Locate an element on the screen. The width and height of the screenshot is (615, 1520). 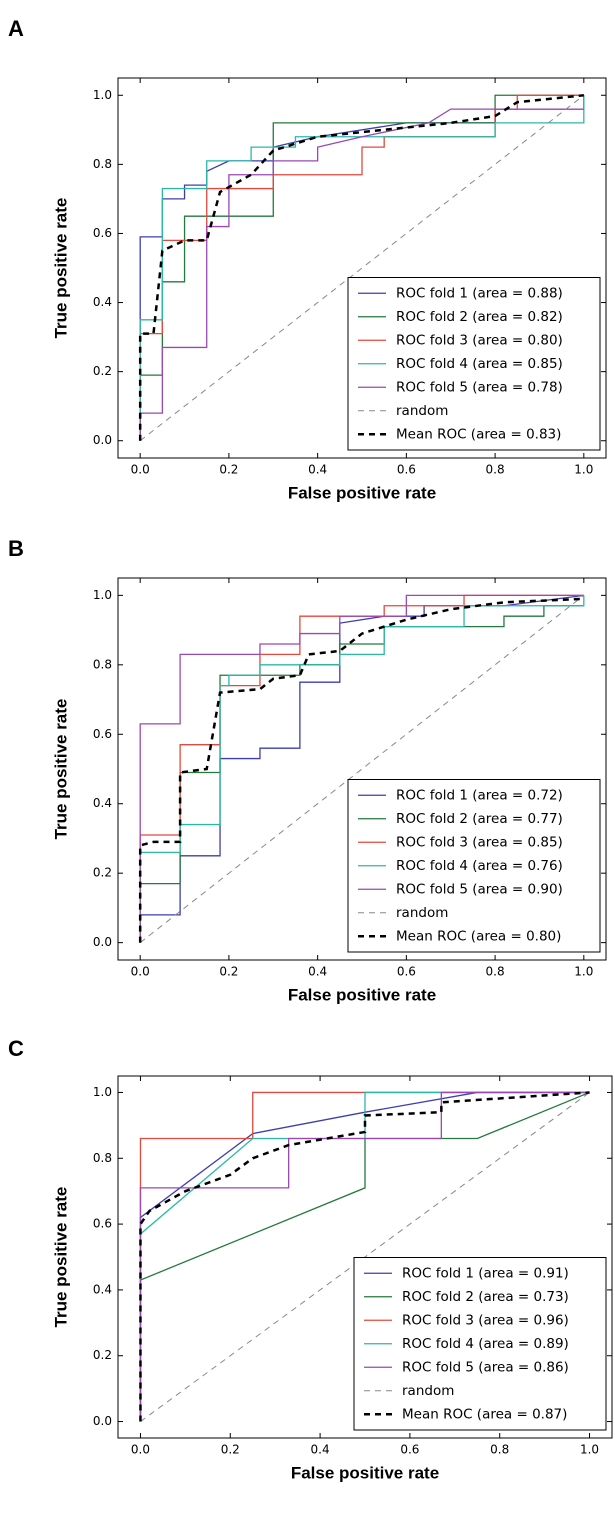
legend-label: ROC fold 4 (area = 0.76) is located at coordinates (479, 866).